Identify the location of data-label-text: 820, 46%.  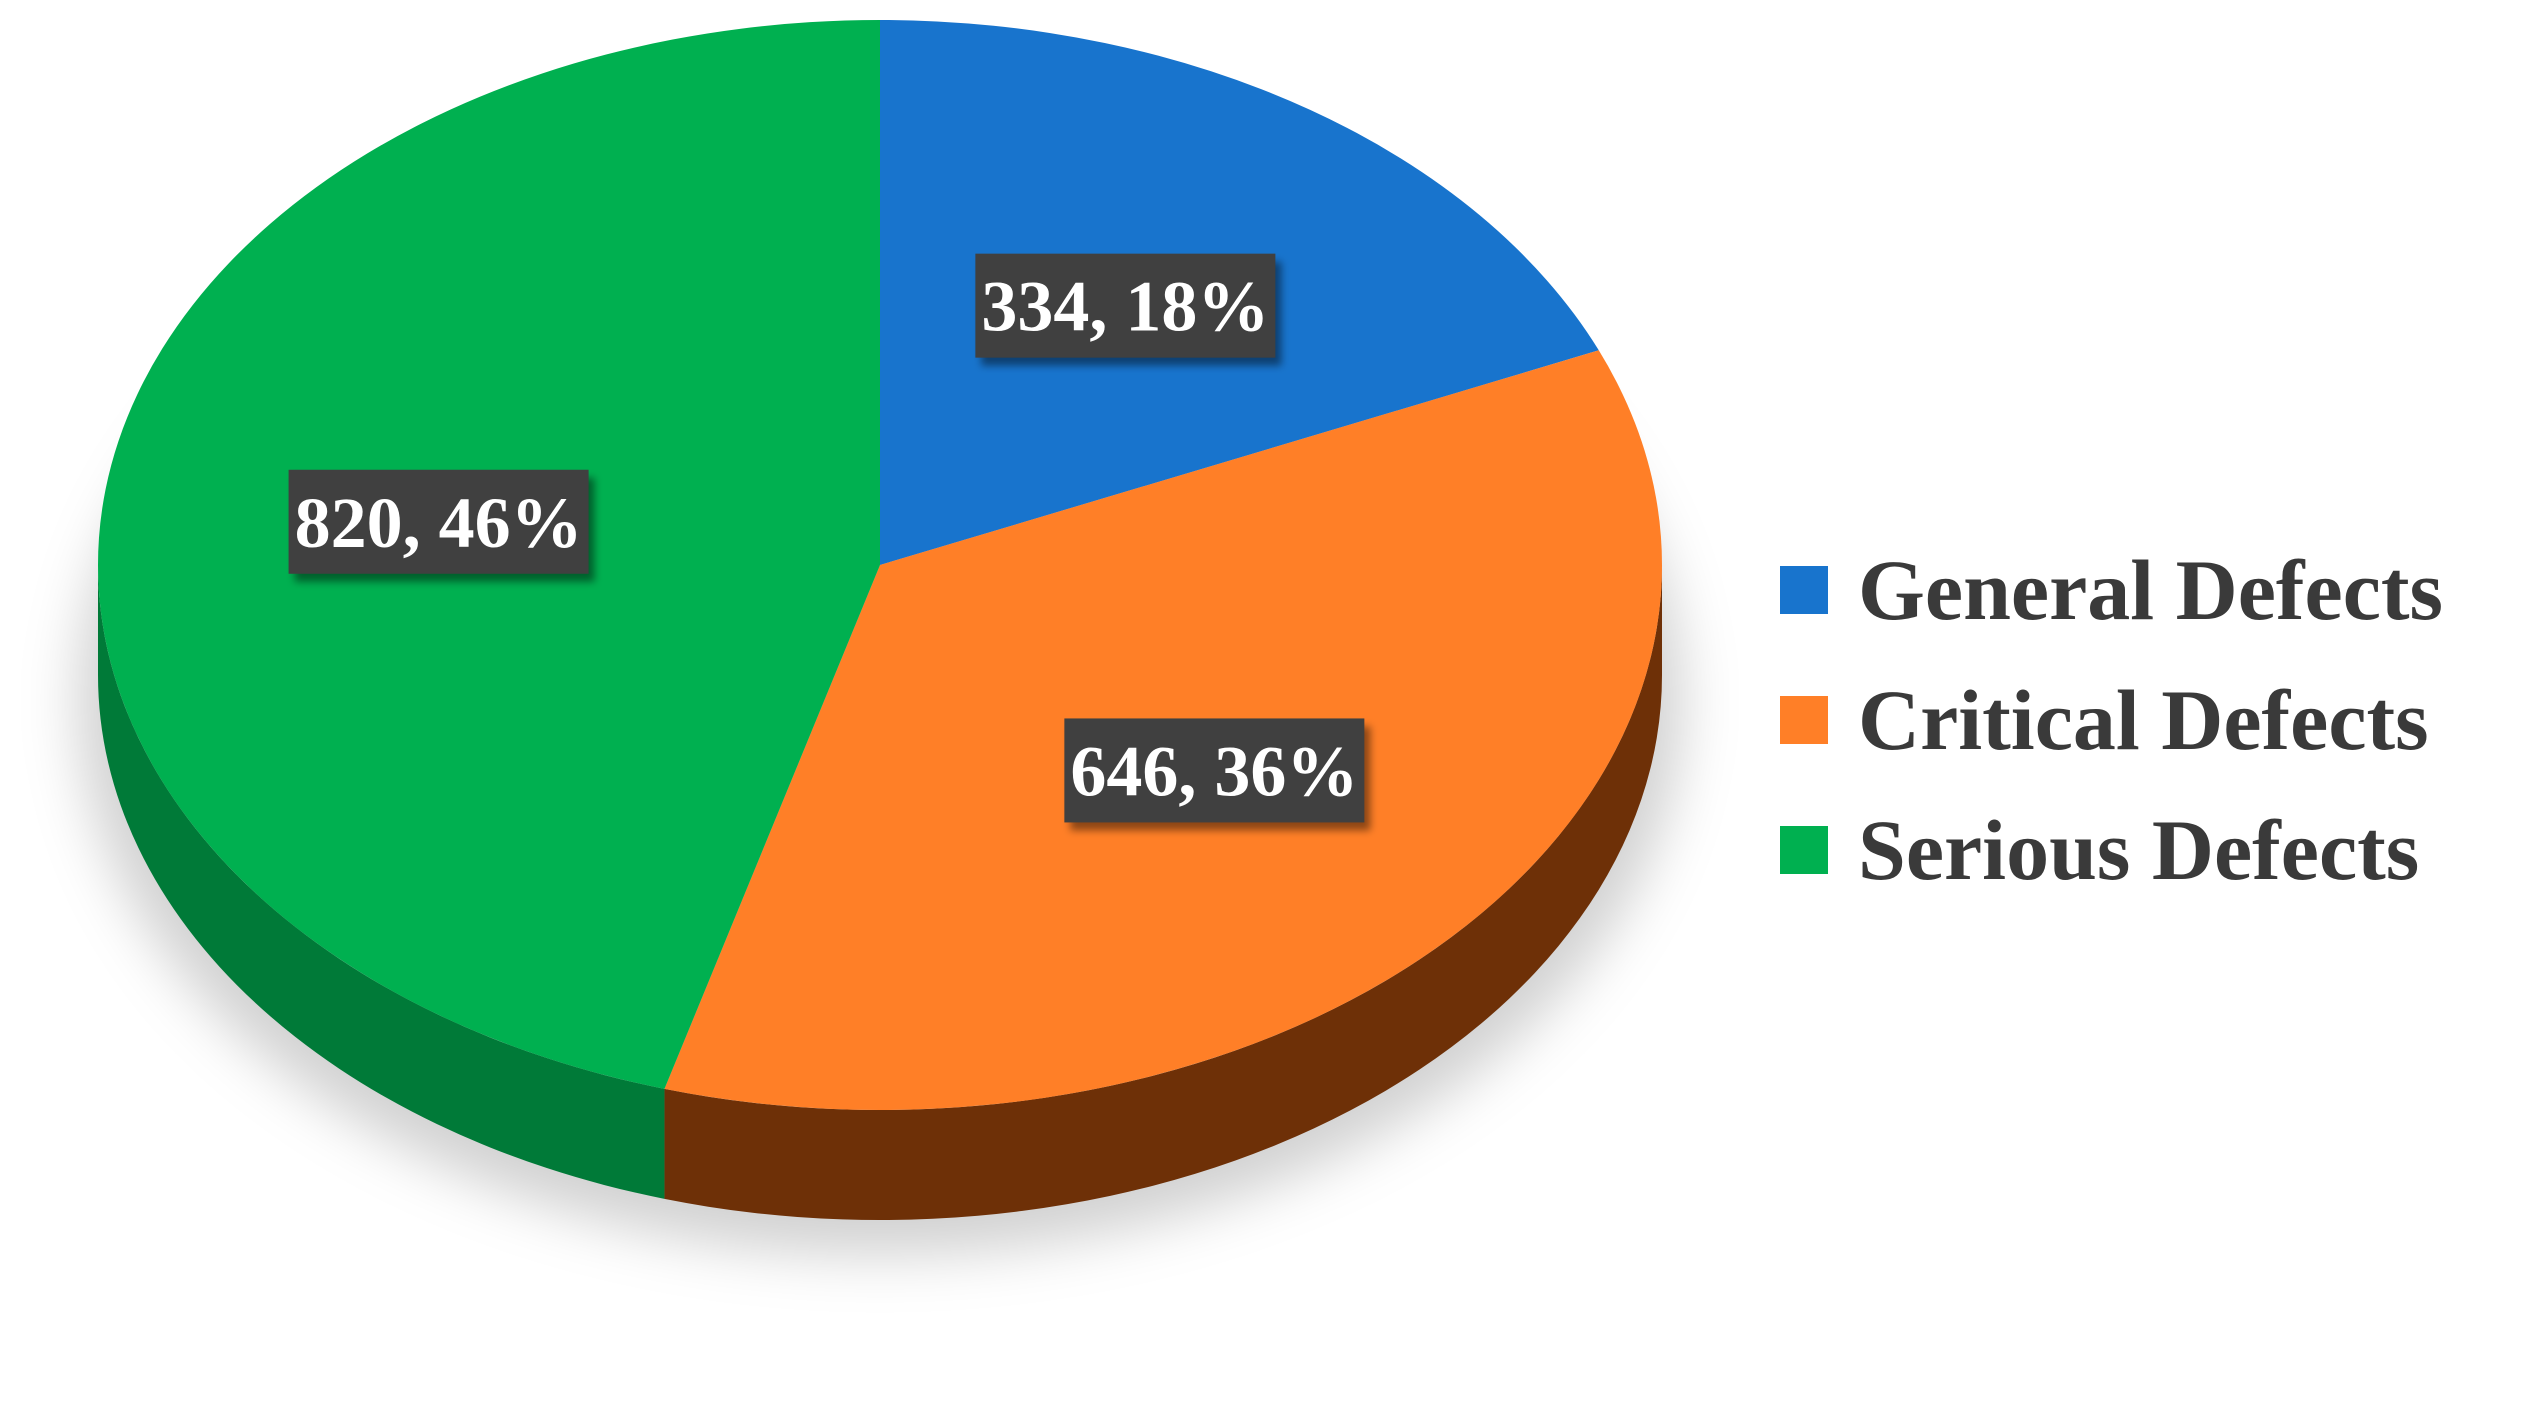
(439, 523).